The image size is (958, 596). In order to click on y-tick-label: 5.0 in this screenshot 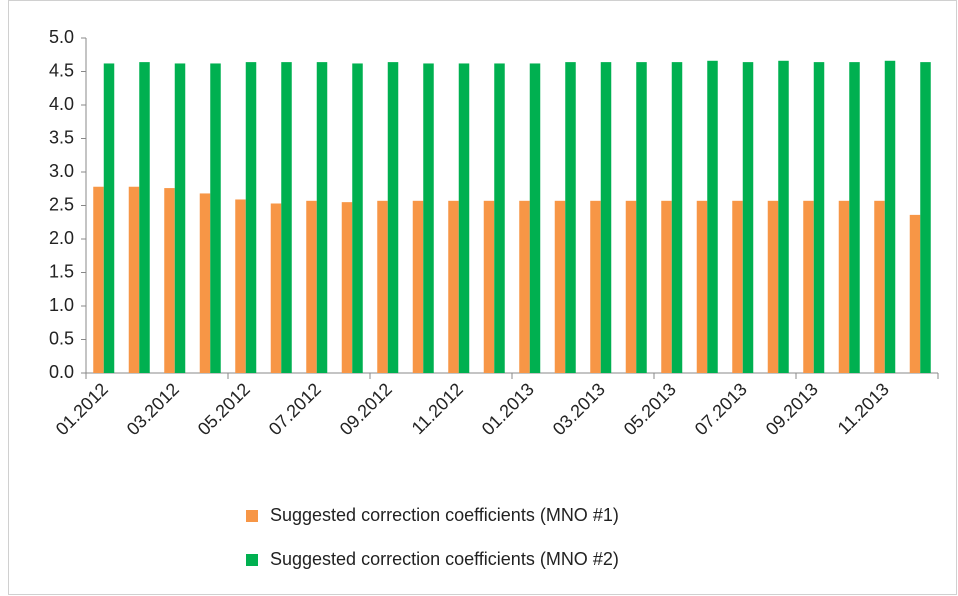, I will do `click(61, 37)`.